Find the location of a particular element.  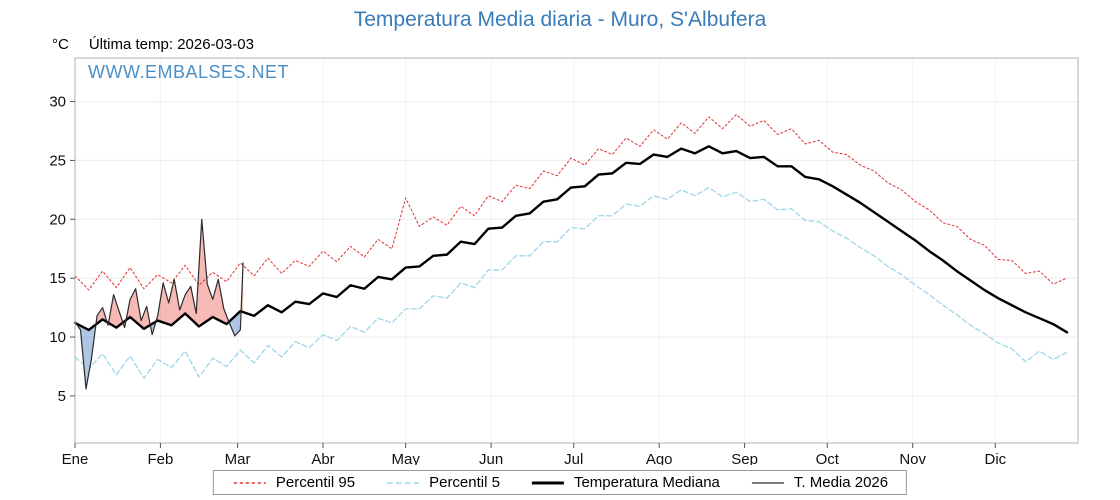

y-axis-unit-label: °C is located at coordinates (60, 44).